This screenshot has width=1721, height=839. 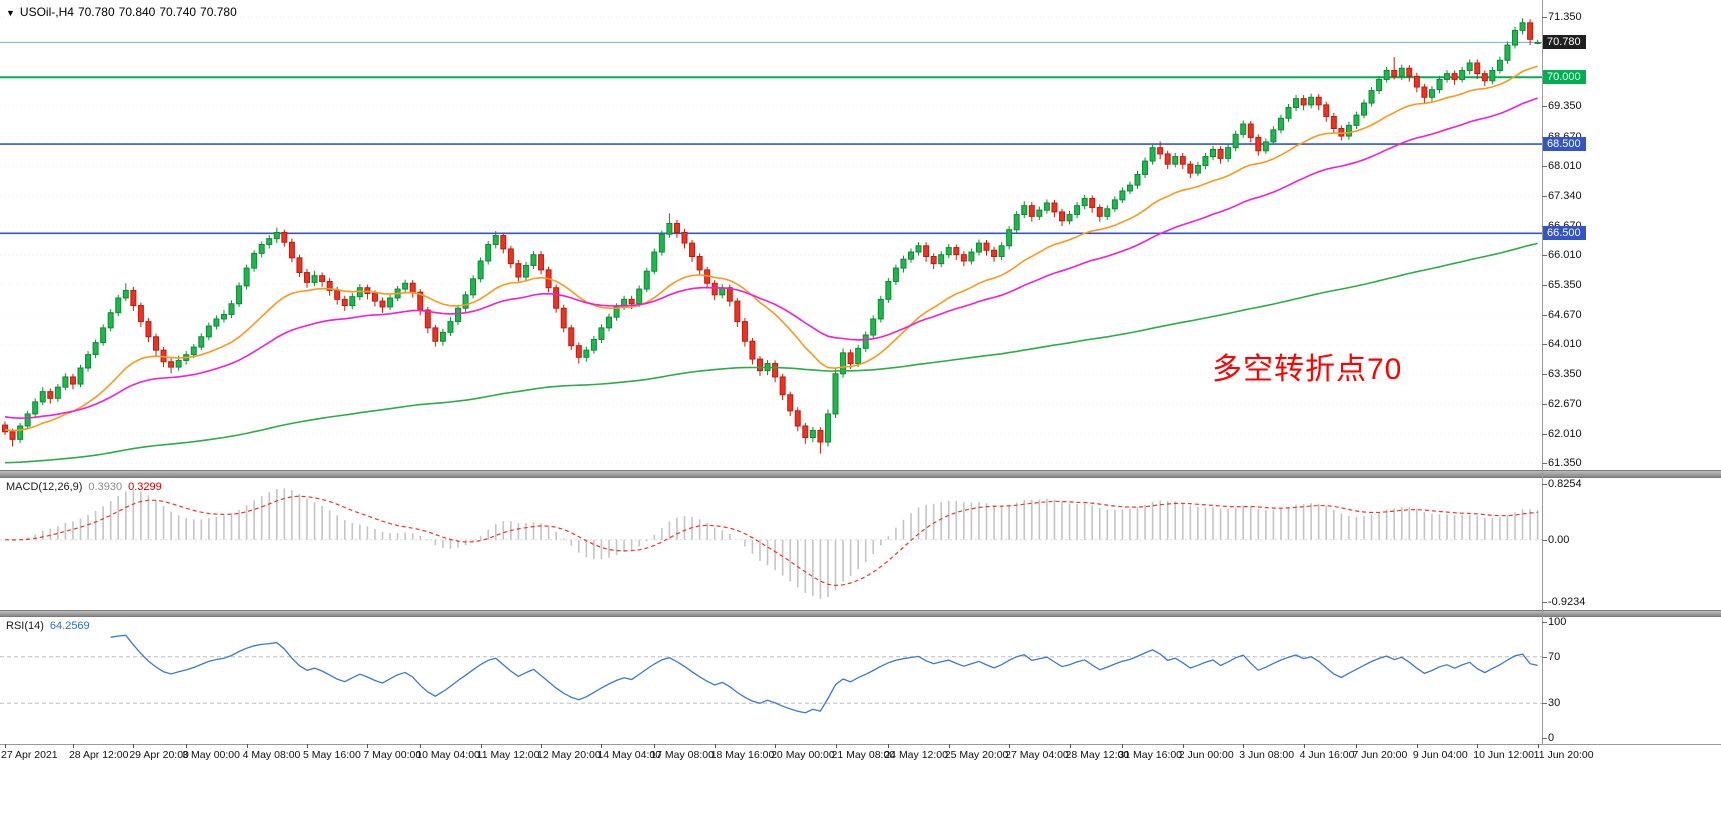 I want to click on macd-histogram, so click(x=775, y=543).